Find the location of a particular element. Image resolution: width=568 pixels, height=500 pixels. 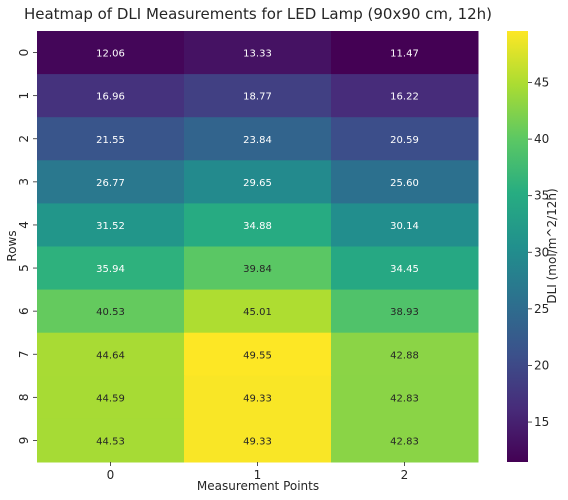

colorbar-tick-label: 25 is located at coordinates (541, 309).